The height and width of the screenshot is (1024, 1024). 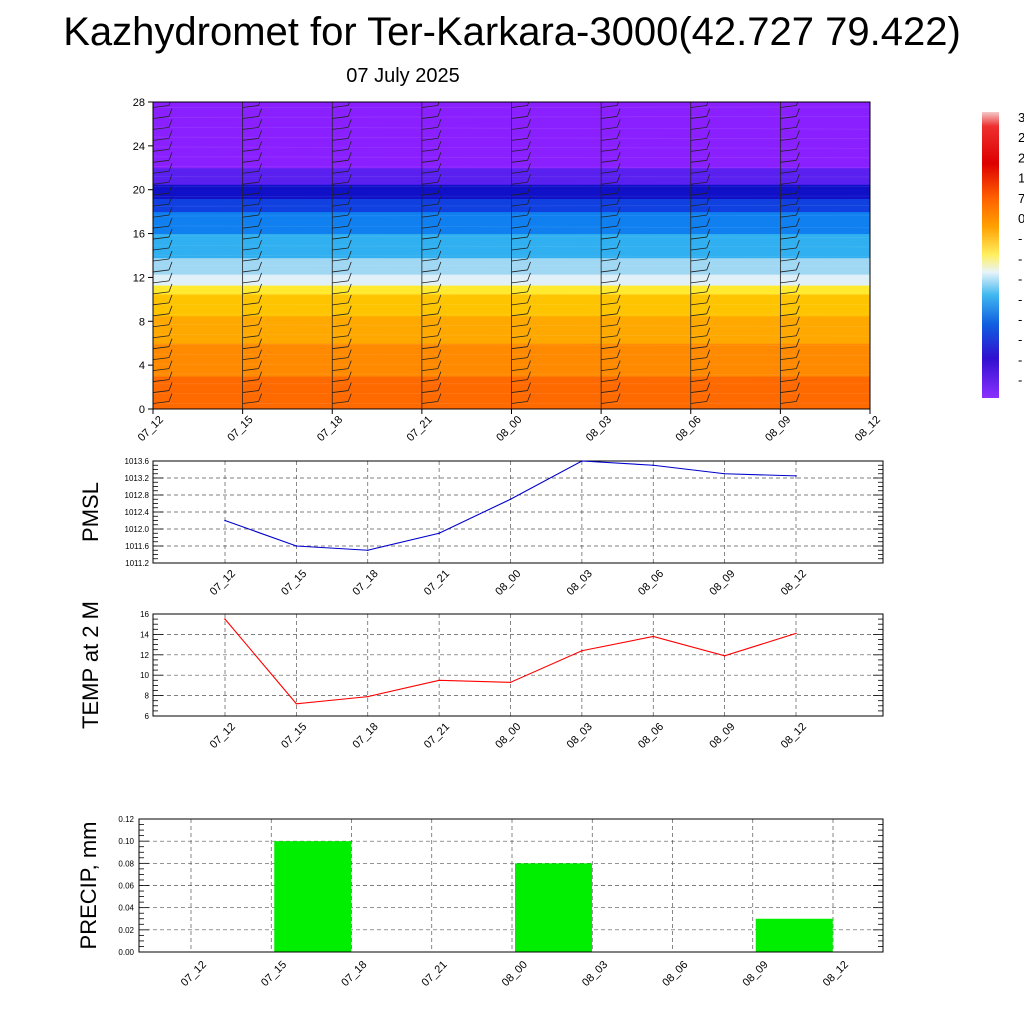 I want to click on precip-bar, so click(x=794, y=935).